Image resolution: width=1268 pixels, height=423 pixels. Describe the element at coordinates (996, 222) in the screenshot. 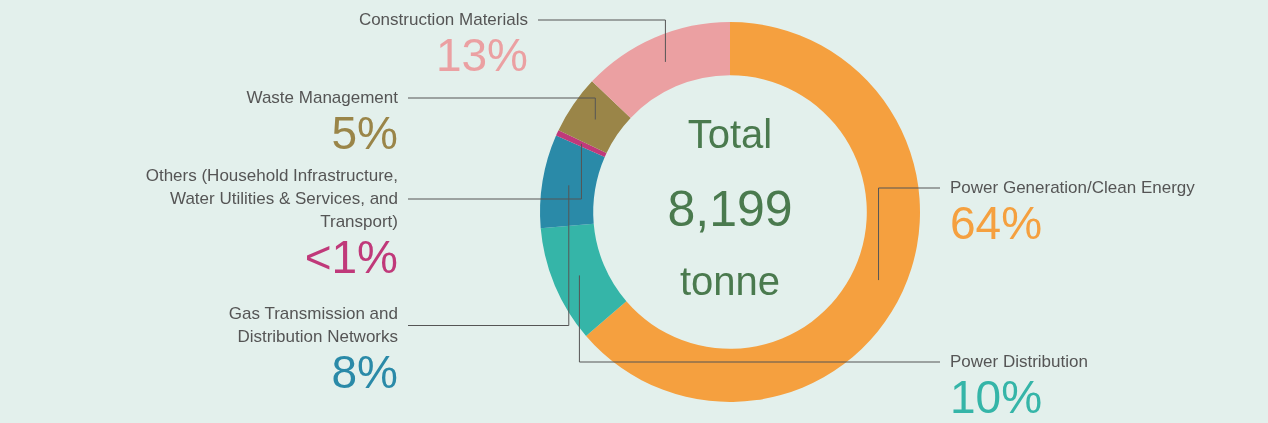

I see `data-label: 64%` at that location.